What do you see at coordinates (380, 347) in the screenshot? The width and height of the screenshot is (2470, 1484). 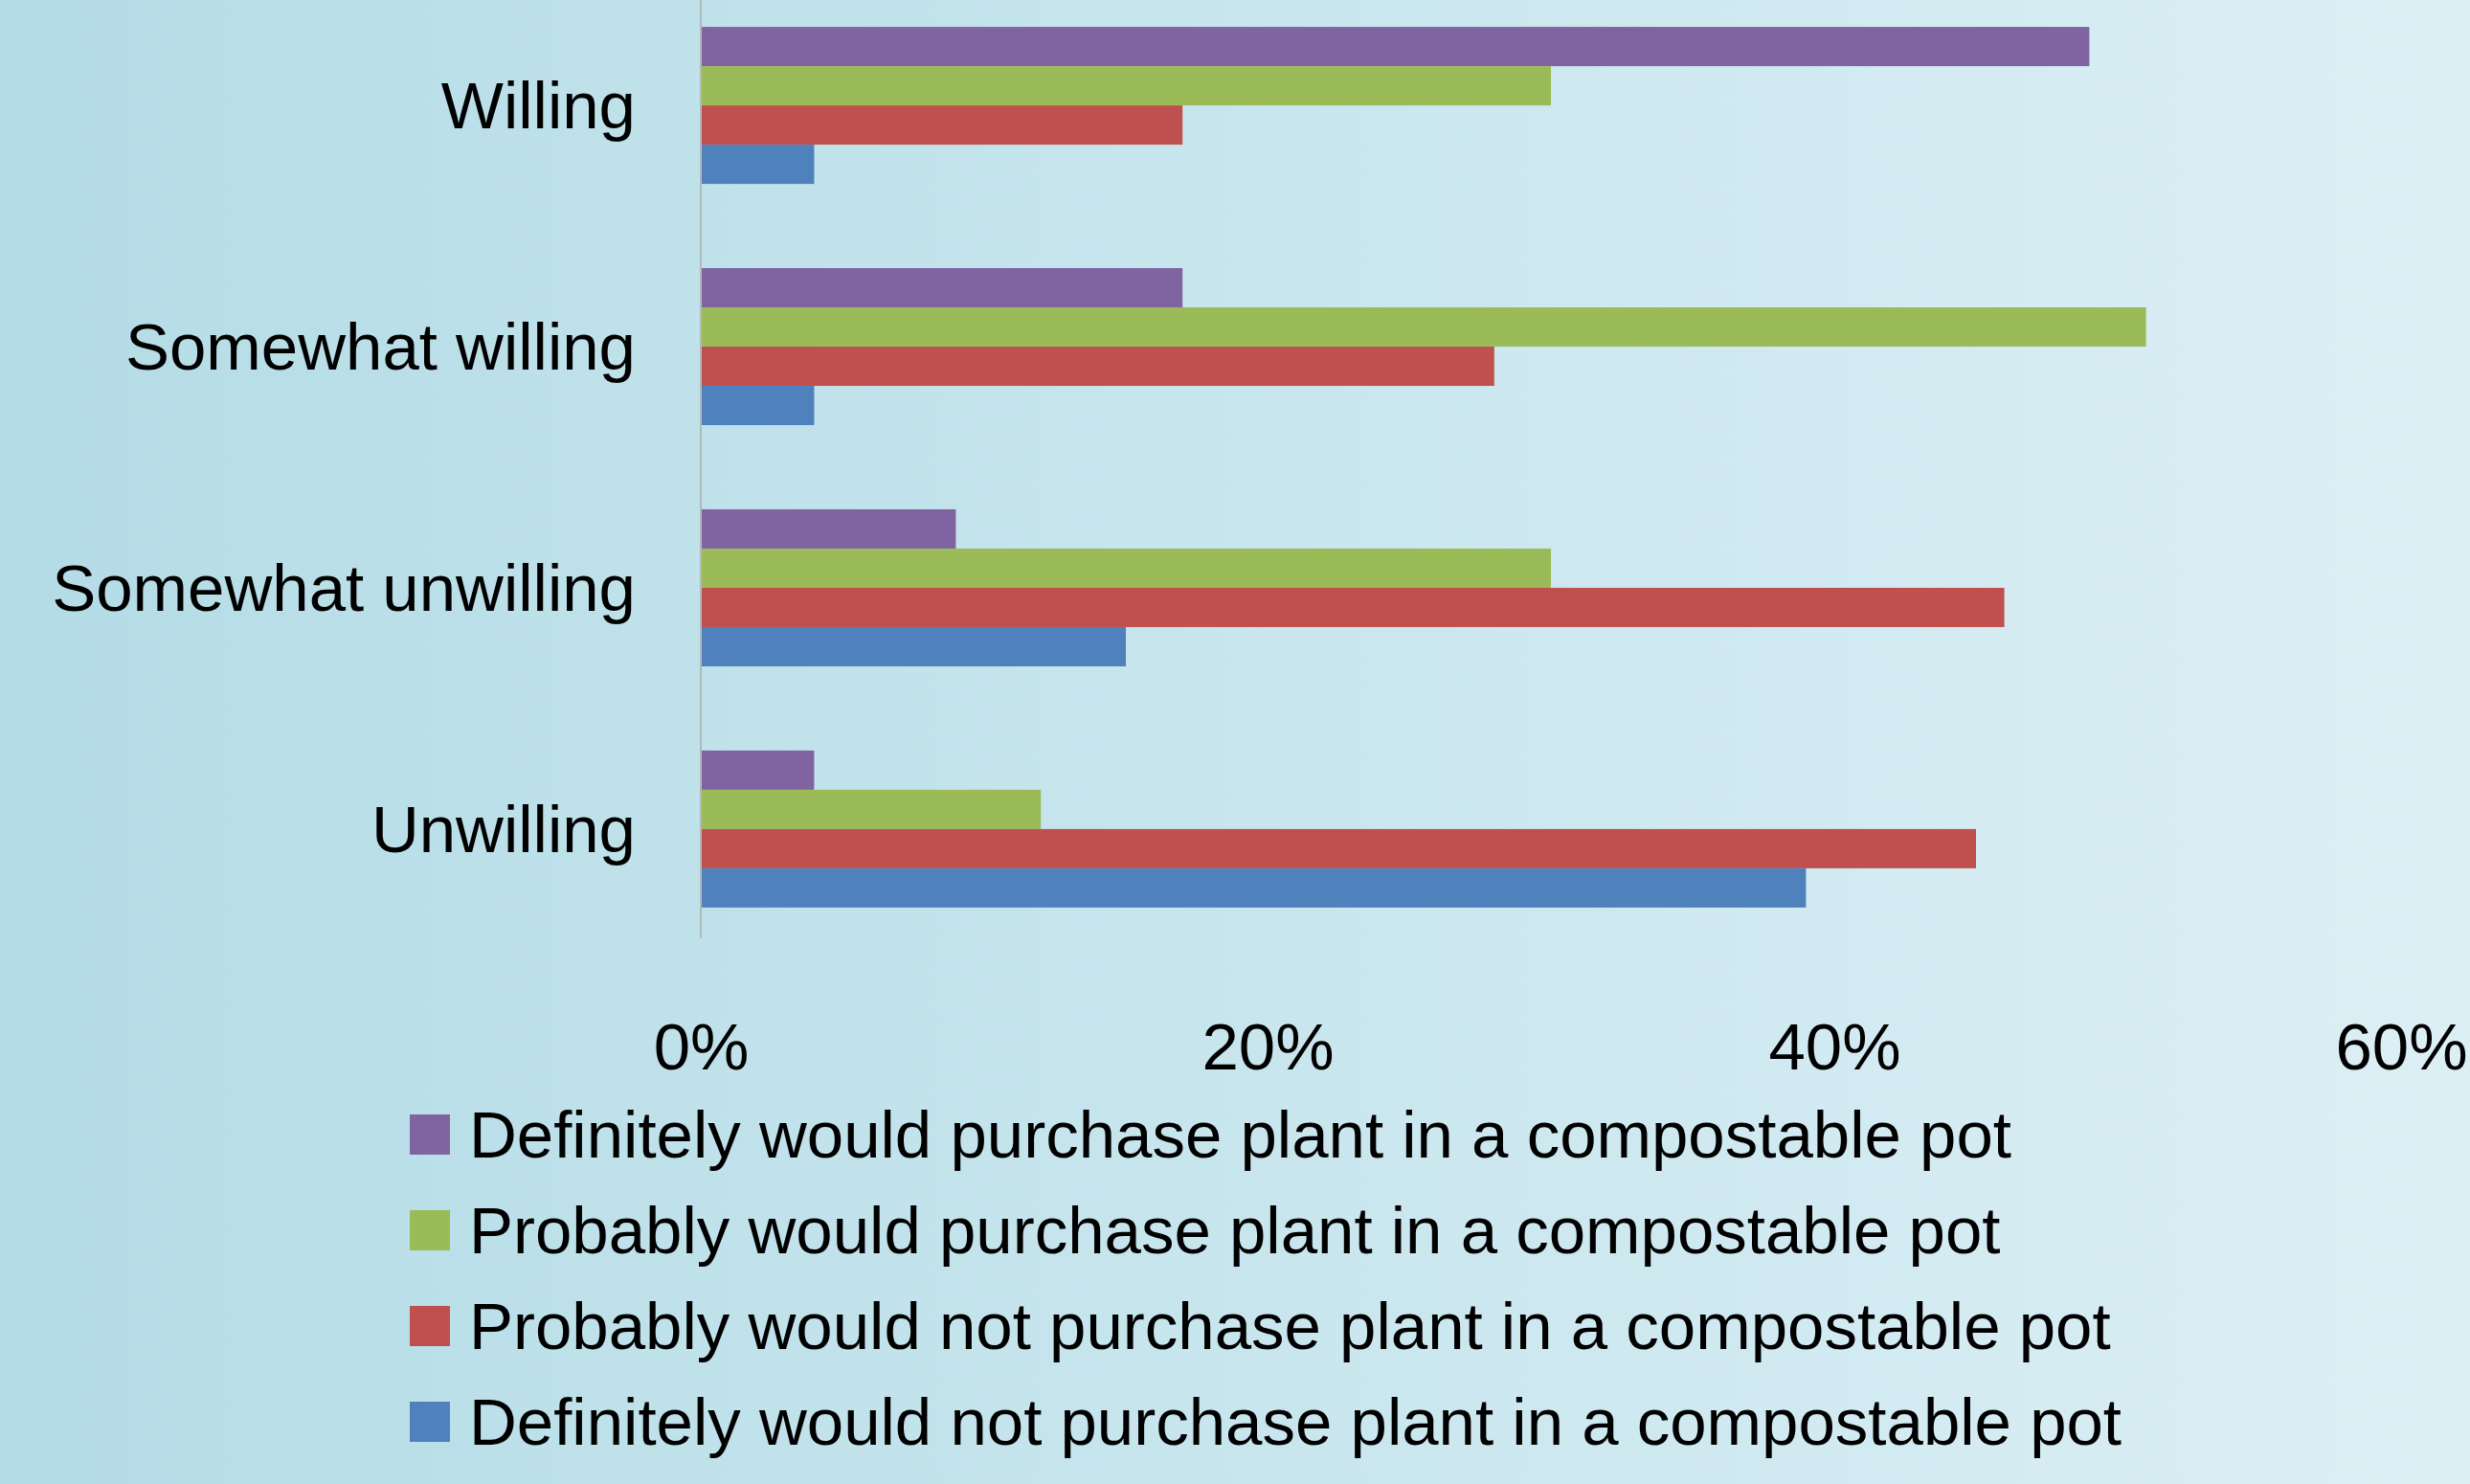 I see `y-tick-label: Somewhat willing` at bounding box center [380, 347].